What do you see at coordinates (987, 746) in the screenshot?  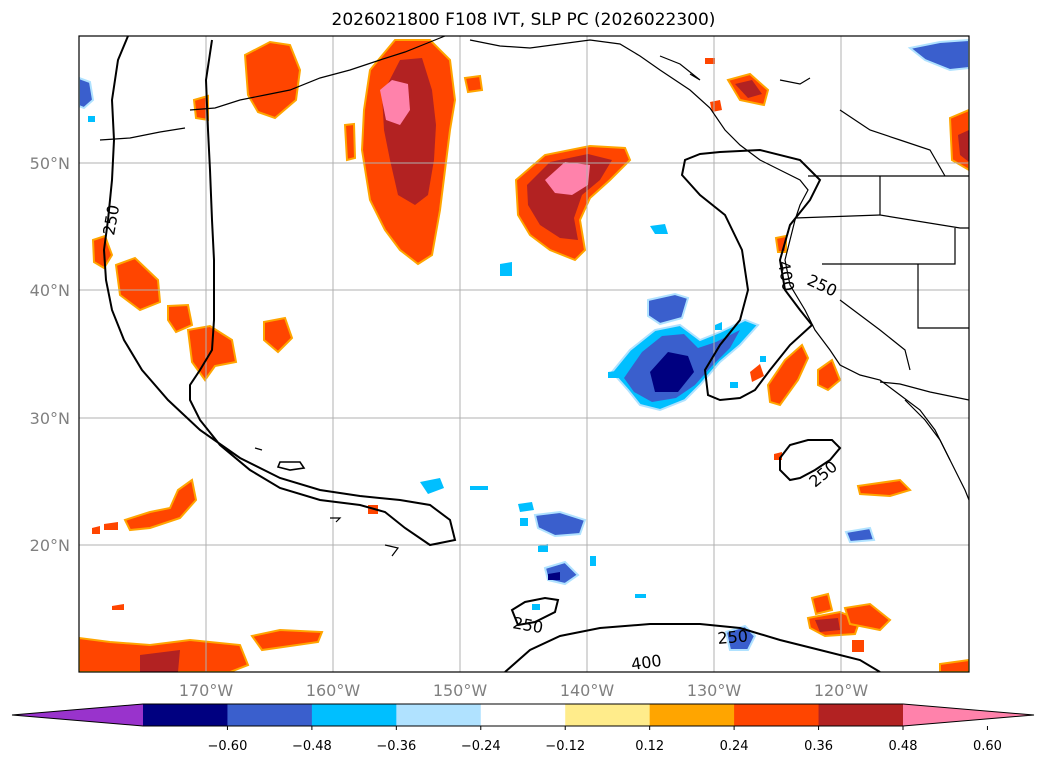 I see `colorbar-tick-label: 0.60` at bounding box center [987, 746].